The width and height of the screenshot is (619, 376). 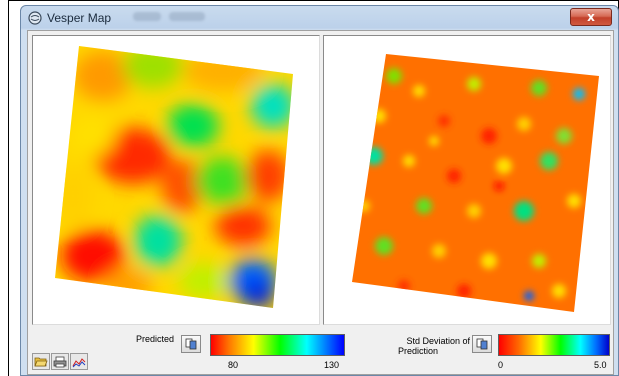 I want to click on print-button, so click(x=60, y=361).